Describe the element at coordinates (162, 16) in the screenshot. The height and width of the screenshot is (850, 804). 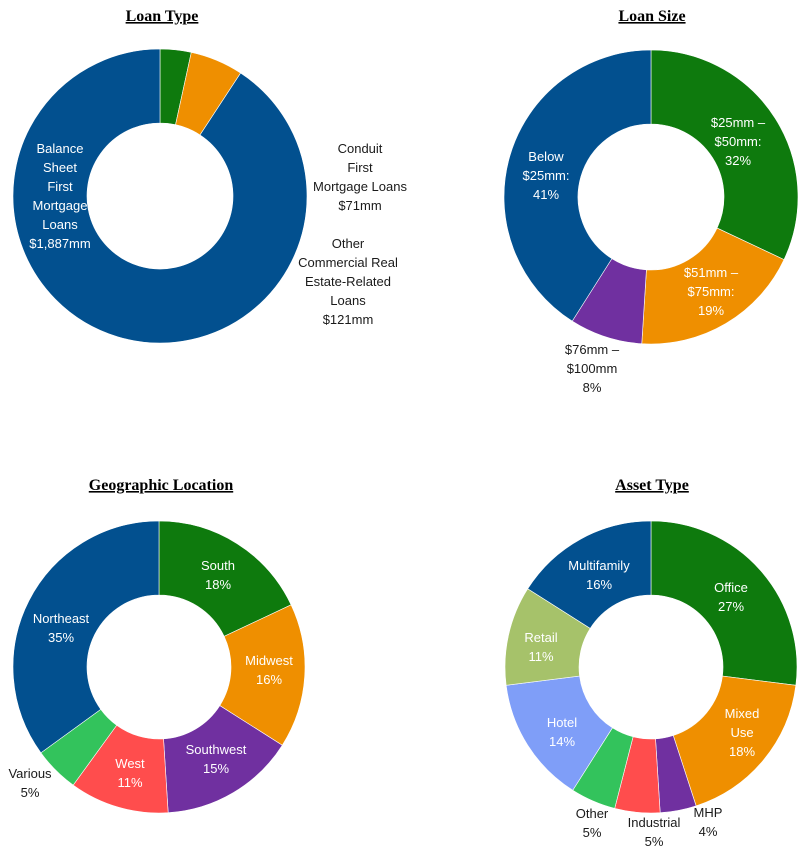
I see `chart-title: Loan Type` at that location.